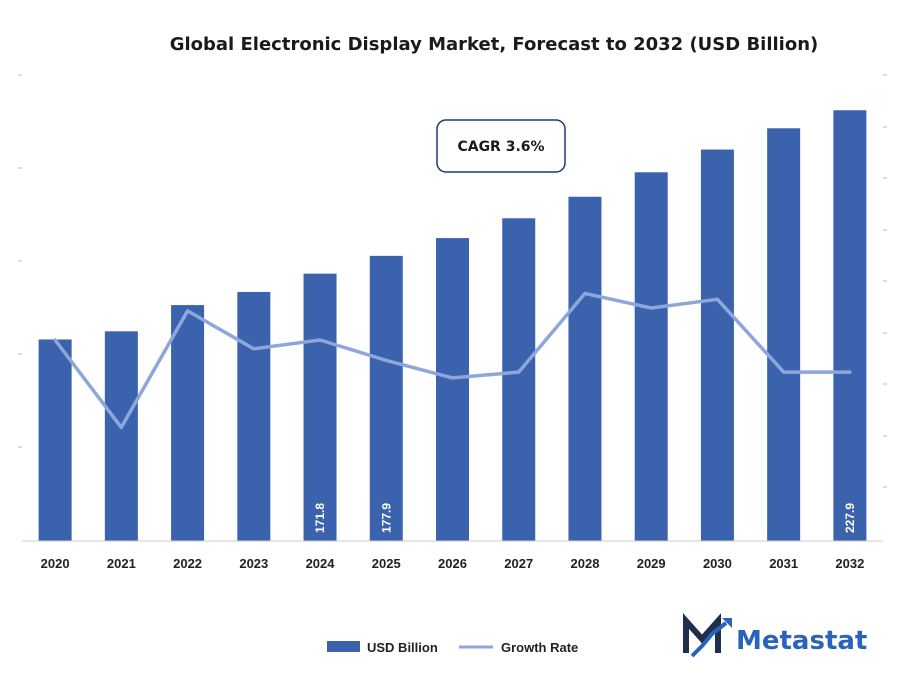 The height and width of the screenshot is (682, 901). Describe the element at coordinates (121, 427) in the screenshot. I see `growth-point-2021` at that location.